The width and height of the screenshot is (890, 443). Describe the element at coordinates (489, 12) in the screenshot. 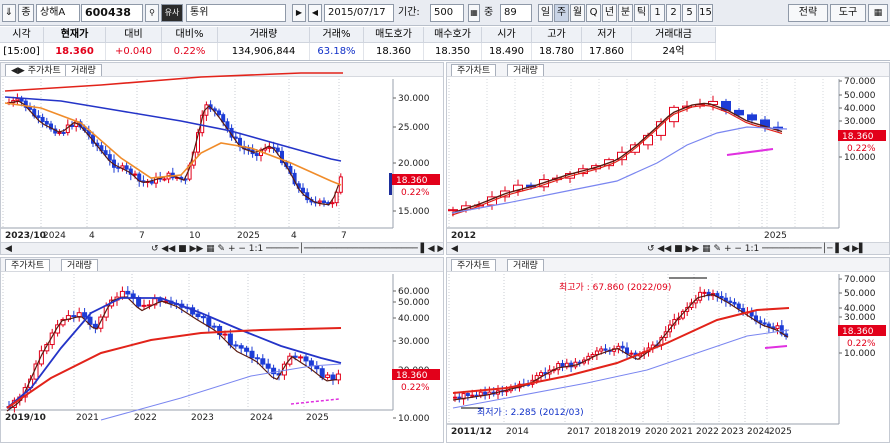

I see `zoom-label: 중` at that location.